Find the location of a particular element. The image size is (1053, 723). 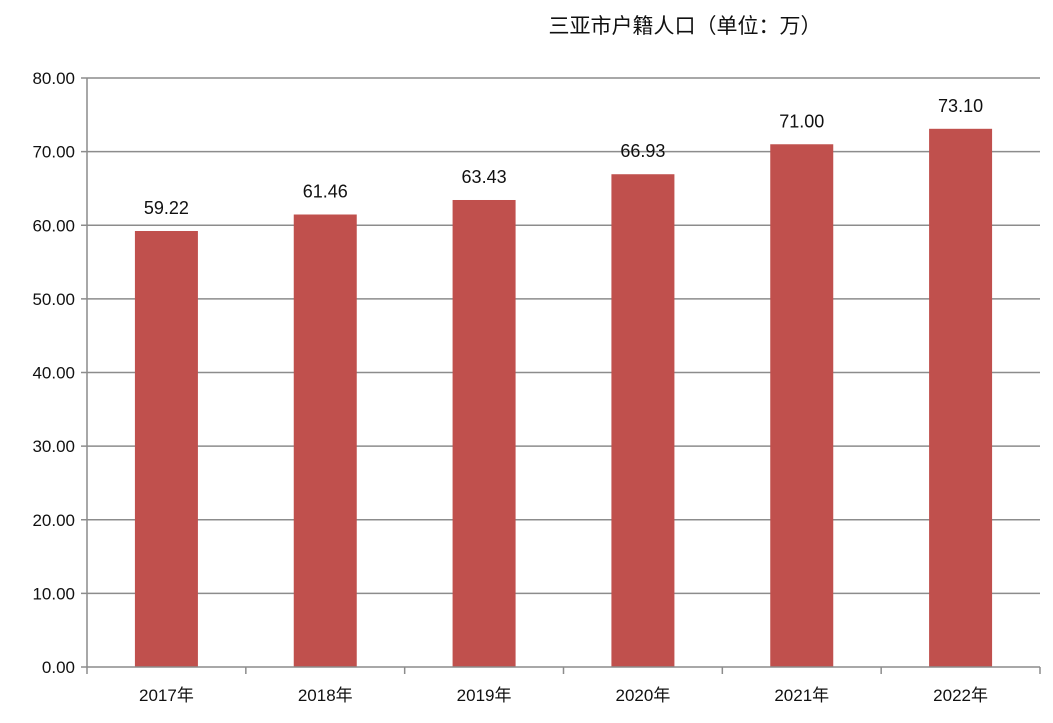

data-label: 71.00 is located at coordinates (801, 121).